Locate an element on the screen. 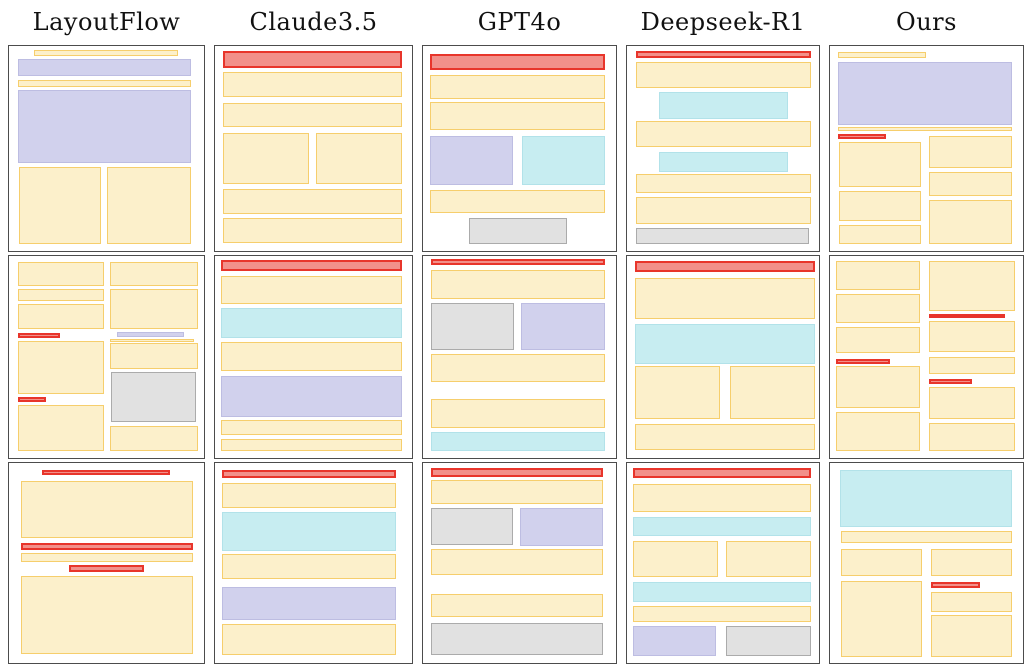 The width and height of the screenshot is (1029, 672). column-label-text: LayoutFlow is located at coordinates (106, 22).